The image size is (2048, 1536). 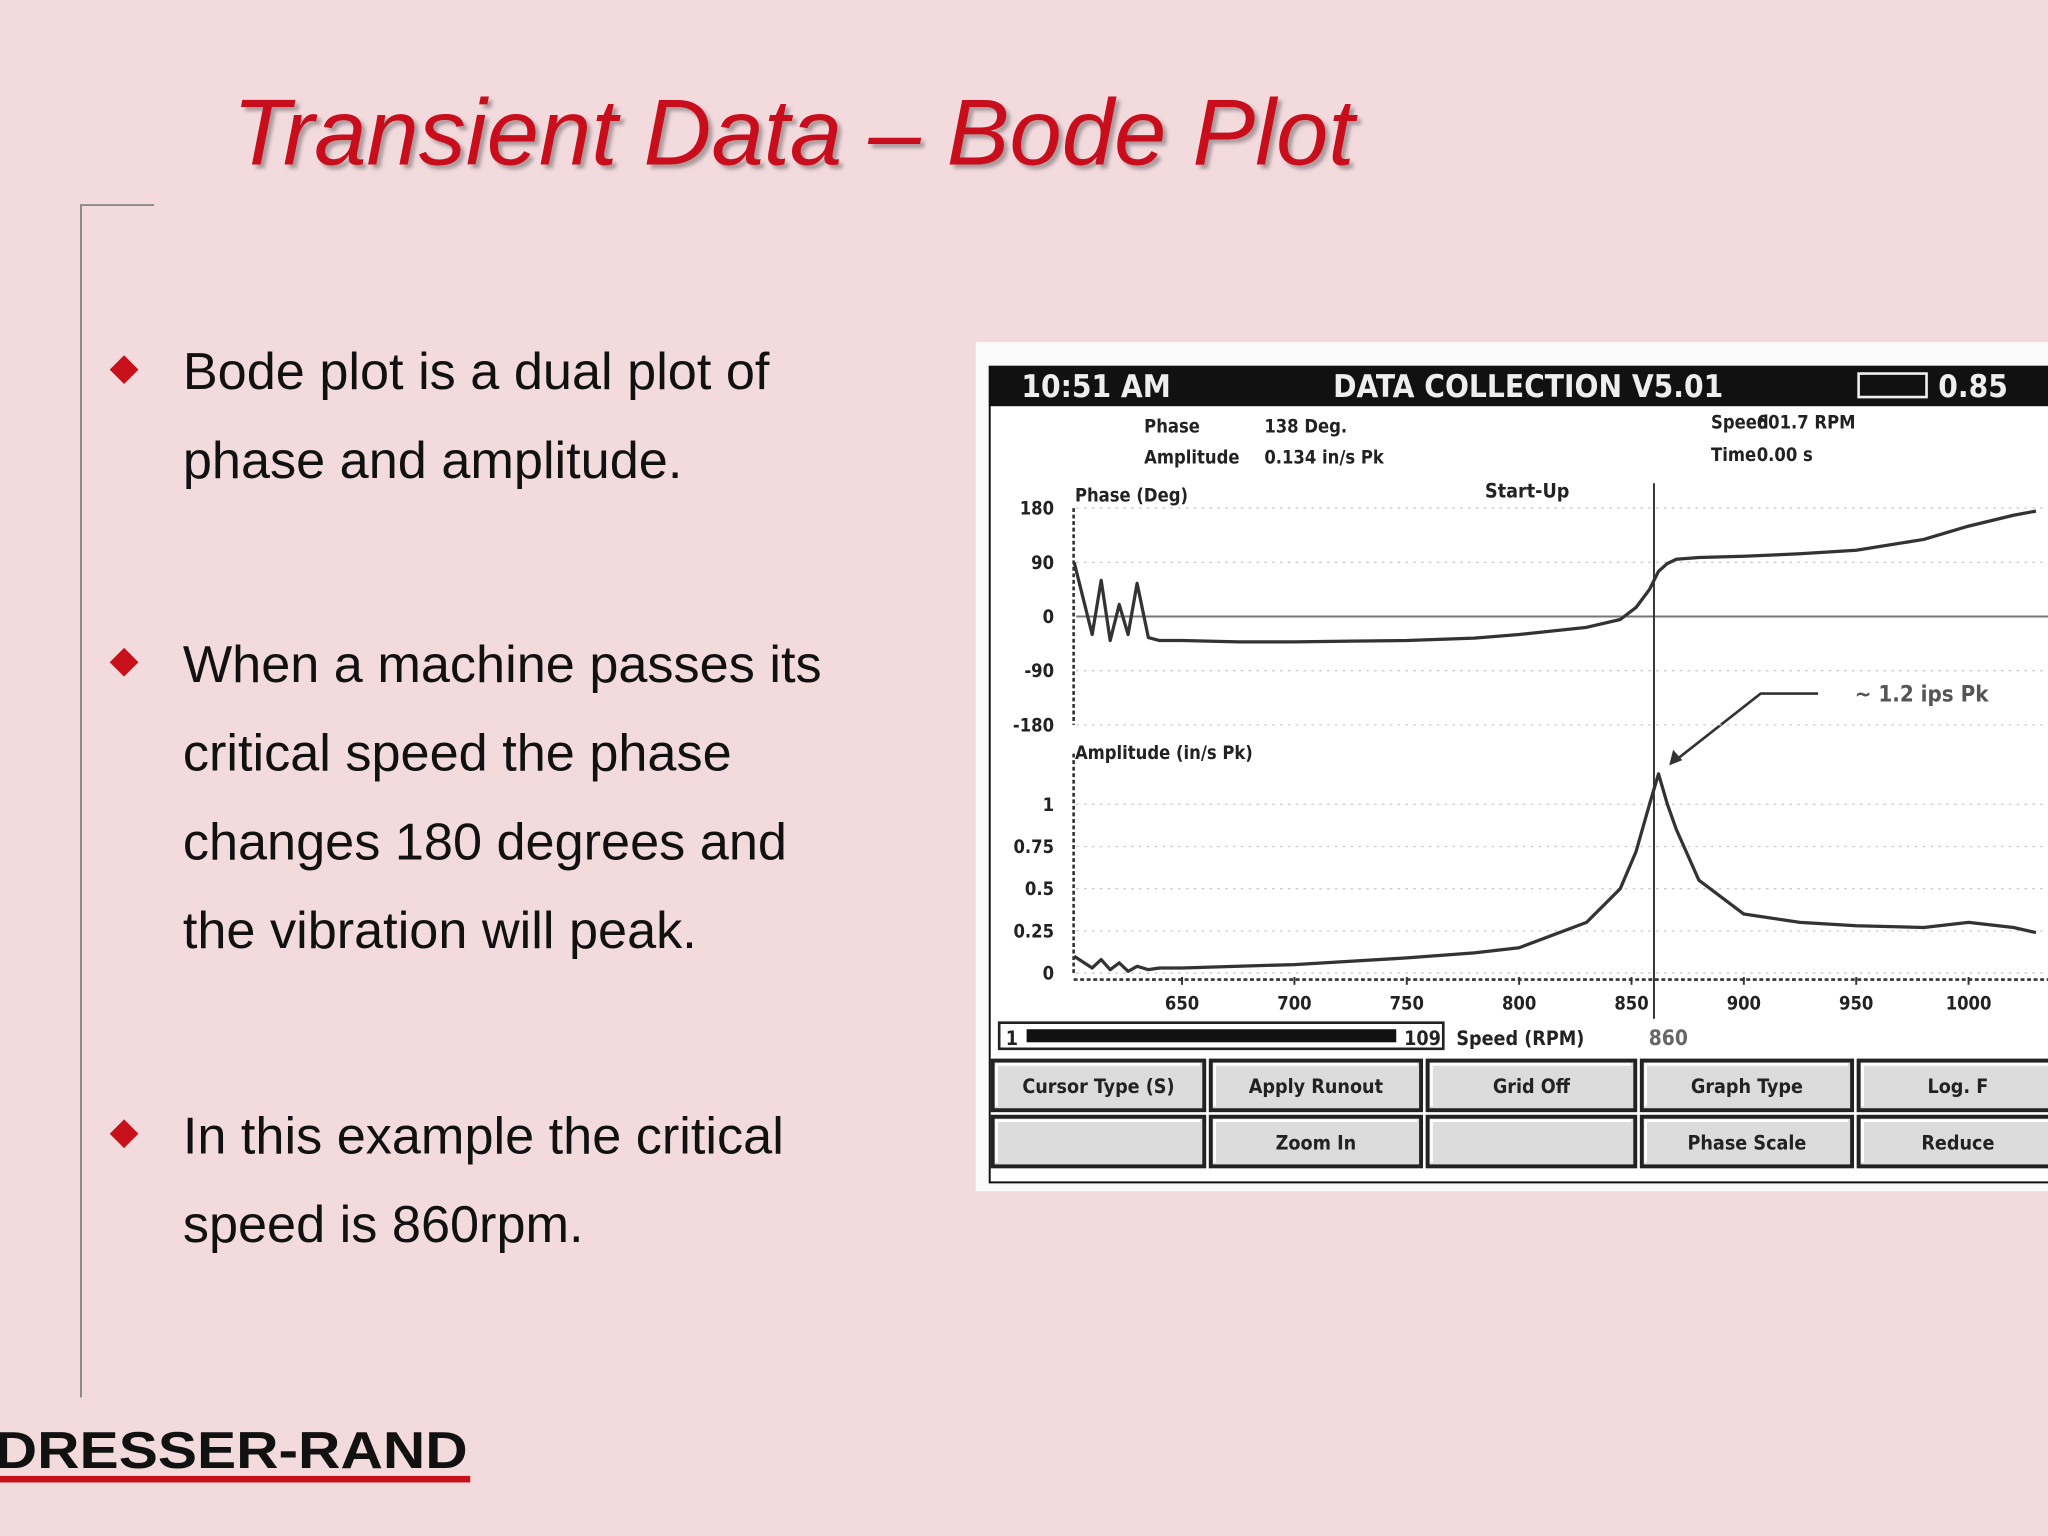 I want to click on phase-axis-label: Phase (Deg), so click(x=1131, y=496).